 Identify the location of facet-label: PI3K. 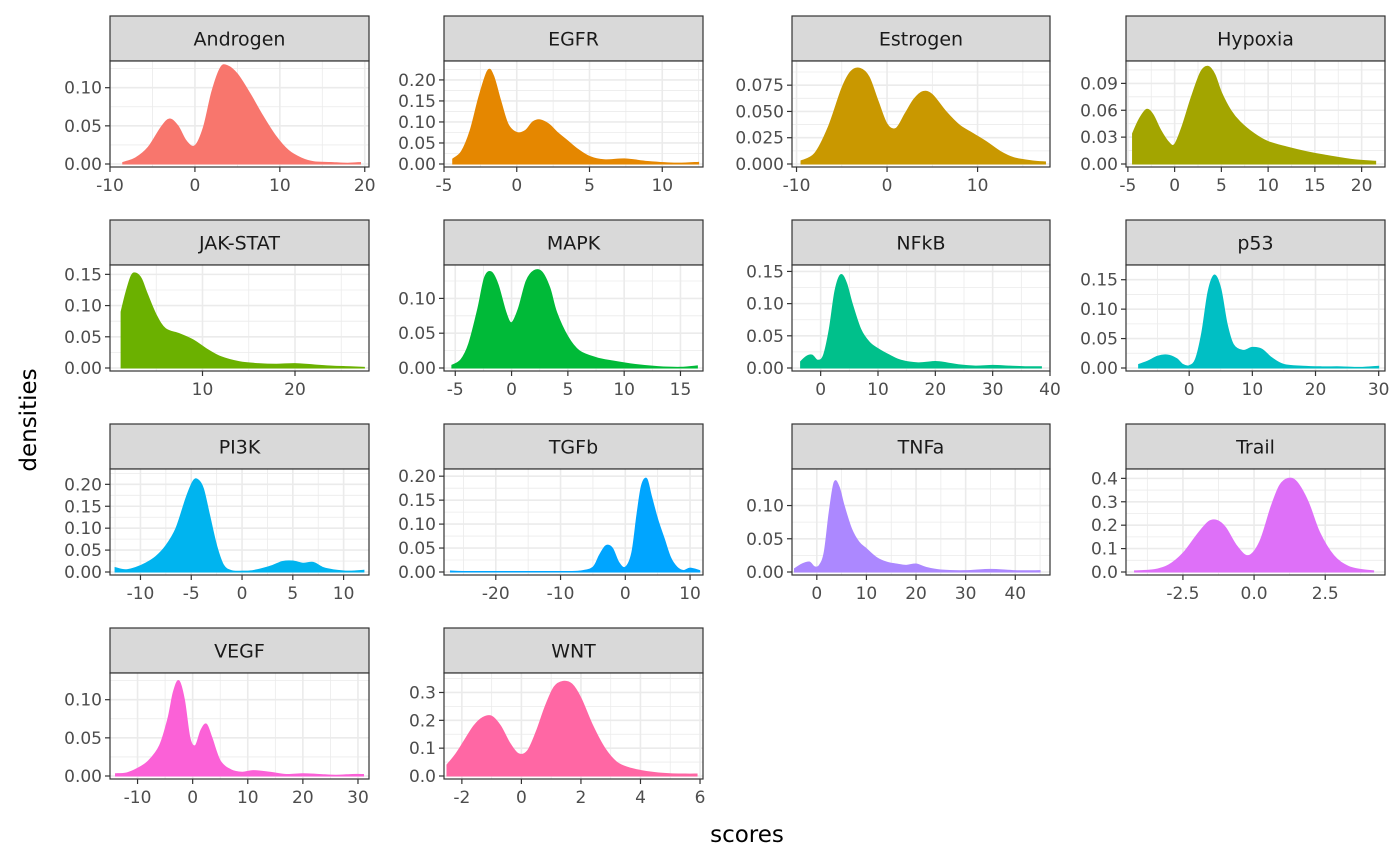
(240, 448).